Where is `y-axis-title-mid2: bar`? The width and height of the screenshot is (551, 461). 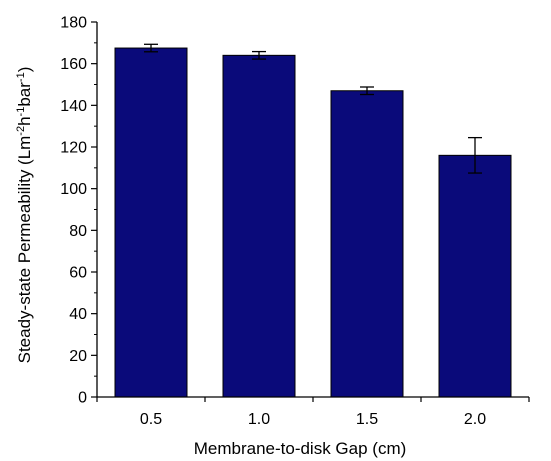
y-axis-title-mid2: bar is located at coordinates (24, 94).